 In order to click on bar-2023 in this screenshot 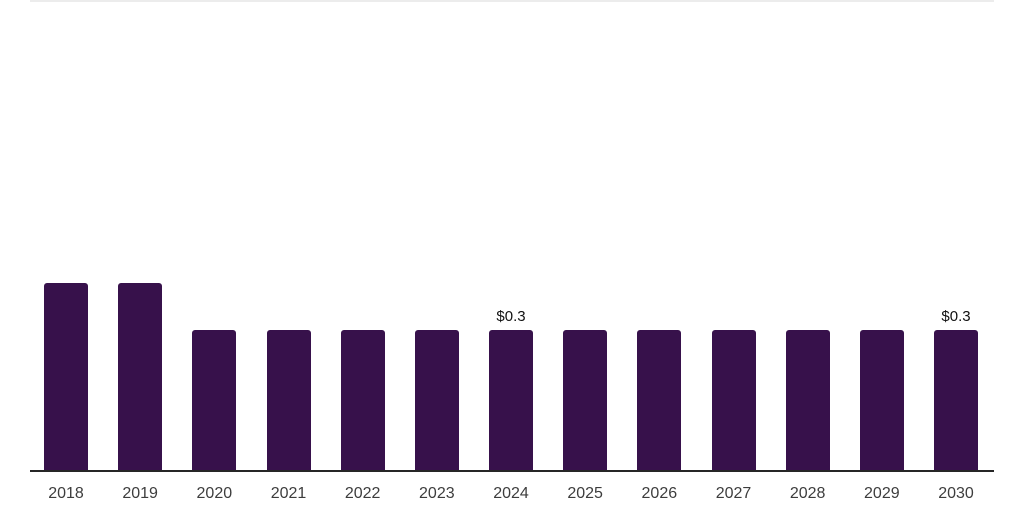, I will do `click(436, 400)`.